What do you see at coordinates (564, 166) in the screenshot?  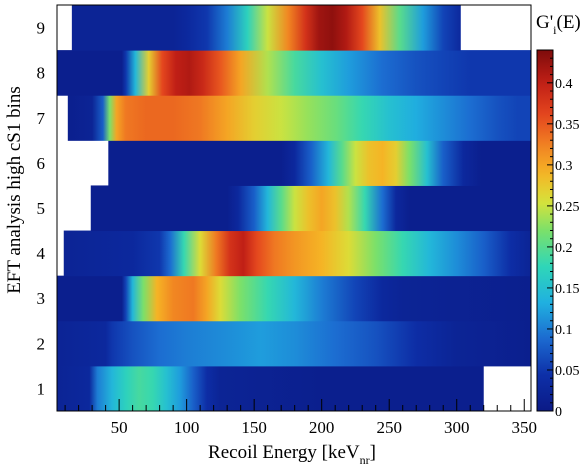 I see `colorbar-tick-label: 0.3` at bounding box center [564, 166].